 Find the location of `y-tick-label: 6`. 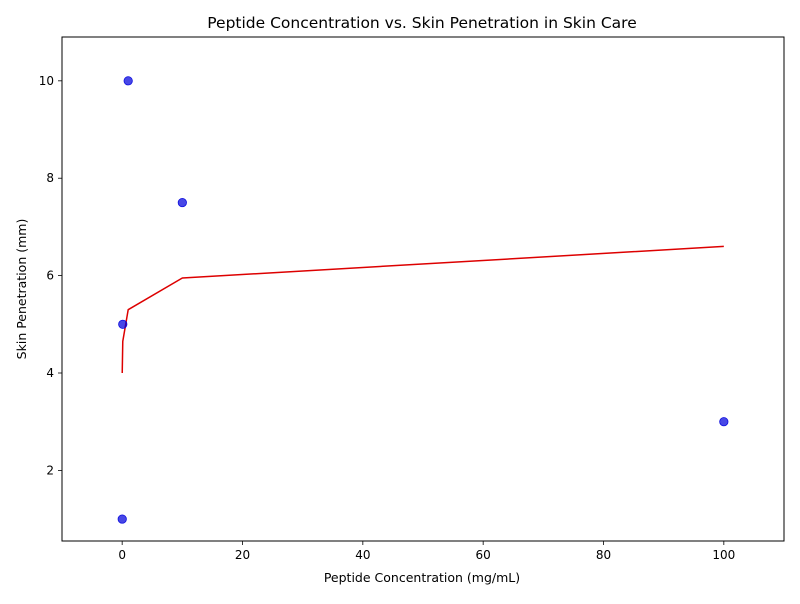

y-tick-label: 6 is located at coordinates (50, 276).